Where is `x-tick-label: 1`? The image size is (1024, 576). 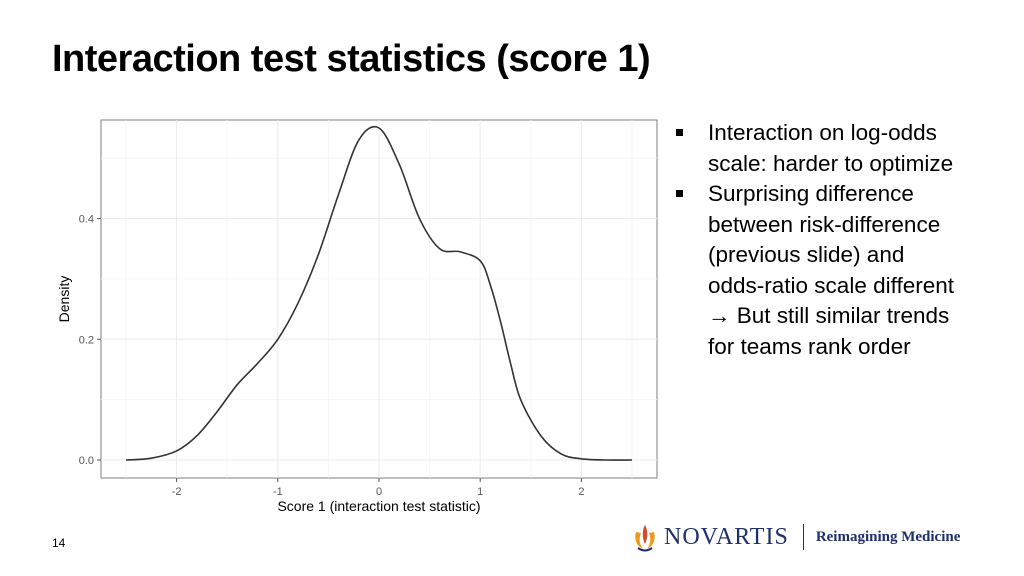 x-tick-label: 1 is located at coordinates (480, 492).